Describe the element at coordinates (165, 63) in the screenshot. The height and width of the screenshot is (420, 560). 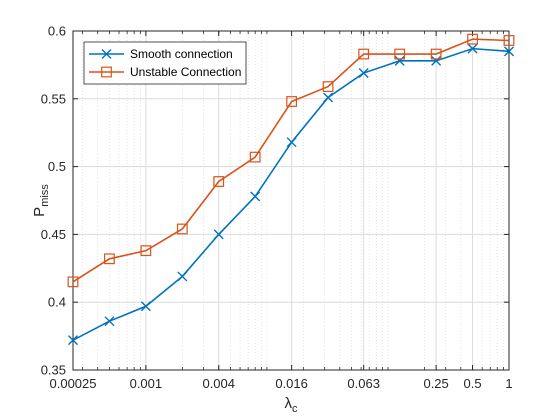
I see `legend: Smooth connection Unstable Connection` at that location.